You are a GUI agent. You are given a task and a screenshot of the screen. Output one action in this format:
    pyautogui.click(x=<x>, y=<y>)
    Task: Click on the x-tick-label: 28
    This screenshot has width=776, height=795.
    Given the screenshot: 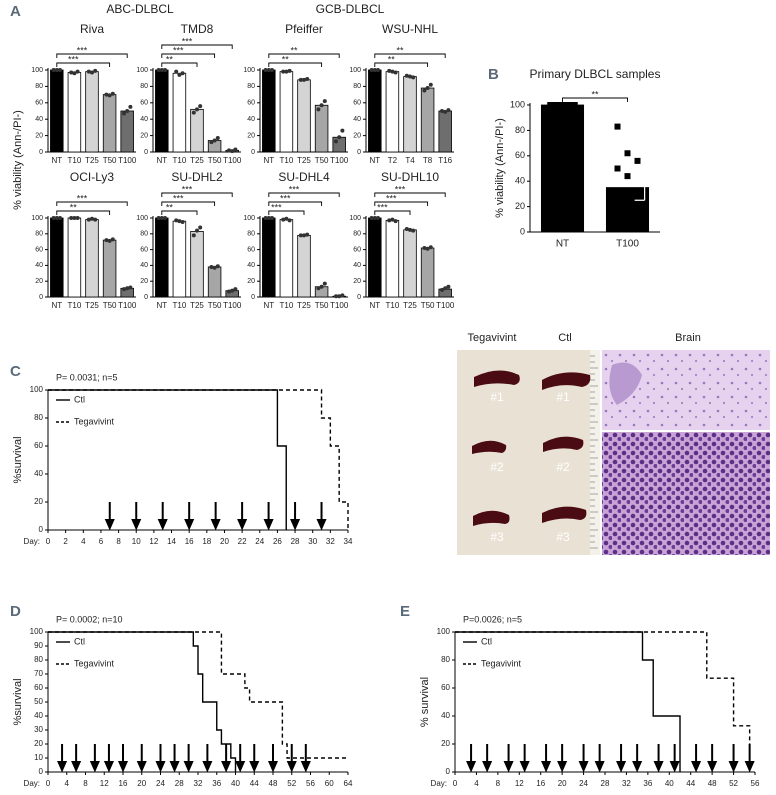 What is the action you would take?
    pyautogui.click(x=295, y=541)
    